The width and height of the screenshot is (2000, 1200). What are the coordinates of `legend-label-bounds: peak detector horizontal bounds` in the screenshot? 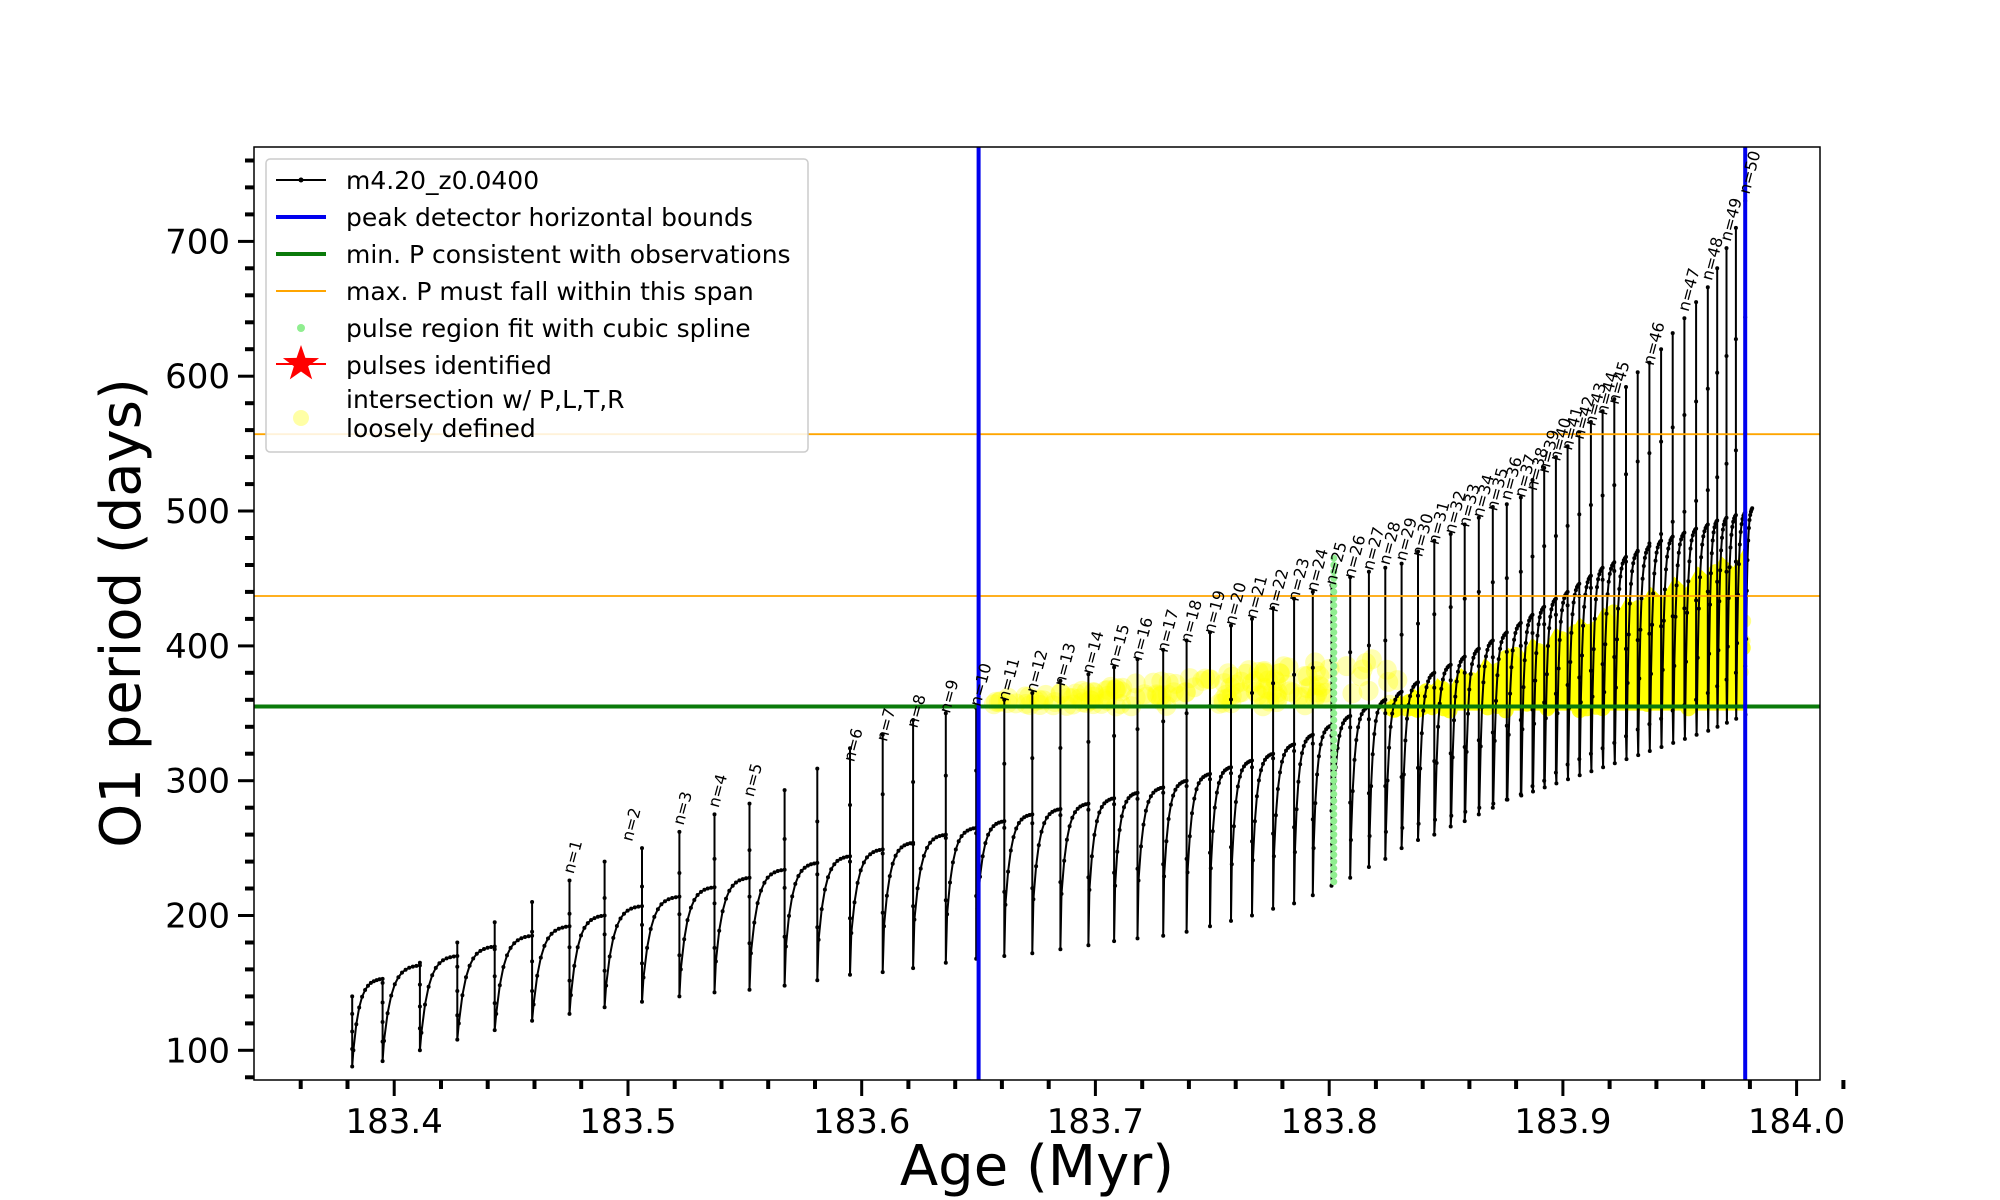 It's located at (549, 217).